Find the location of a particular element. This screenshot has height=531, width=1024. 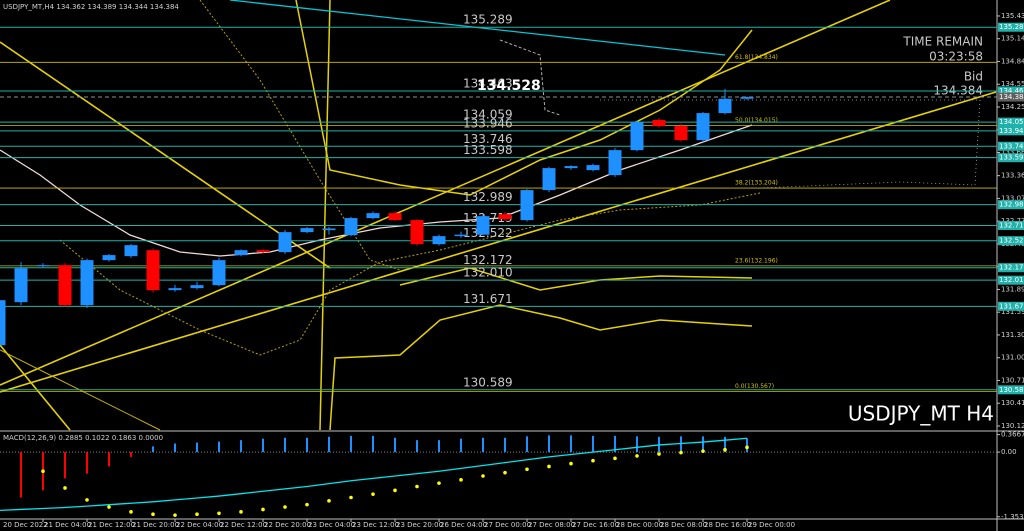

x-tick-label: 23 Dec 20:00 is located at coordinates (419, 525).